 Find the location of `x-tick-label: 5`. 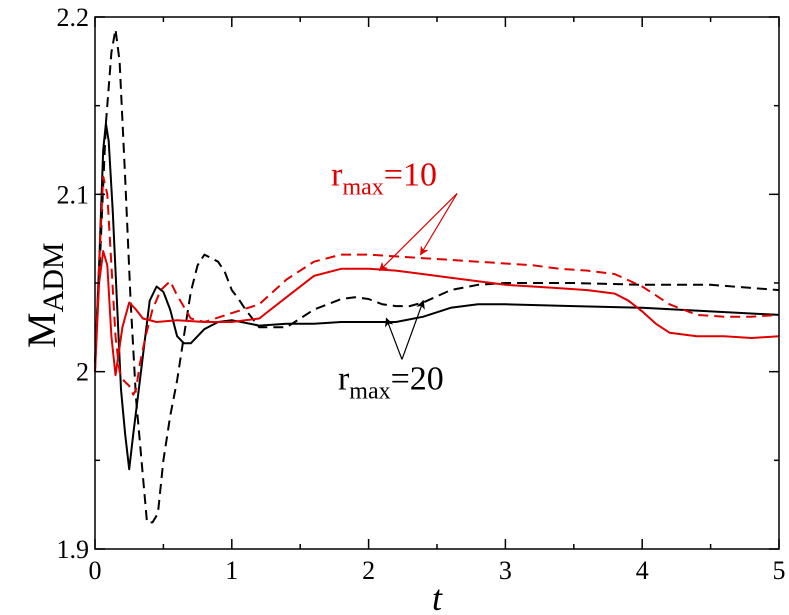

x-tick-label: 5 is located at coordinates (779, 570).